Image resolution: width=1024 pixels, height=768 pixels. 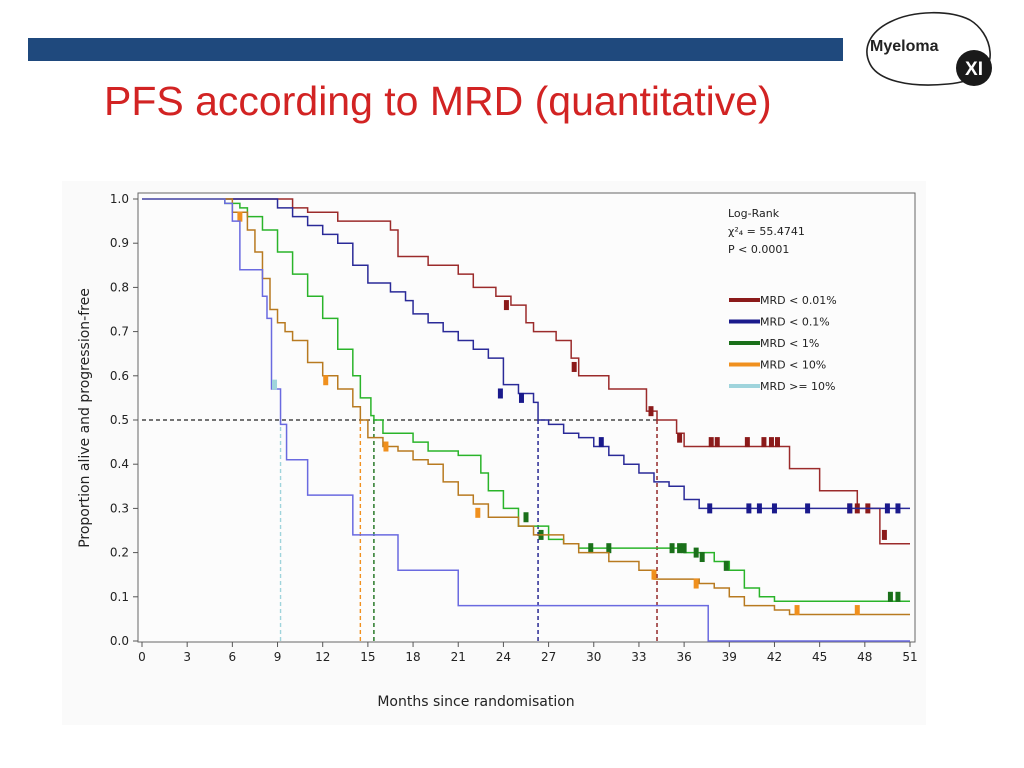 What do you see at coordinates (119, 332) in the screenshot?
I see `y-tick-label: 0.7` at bounding box center [119, 332].